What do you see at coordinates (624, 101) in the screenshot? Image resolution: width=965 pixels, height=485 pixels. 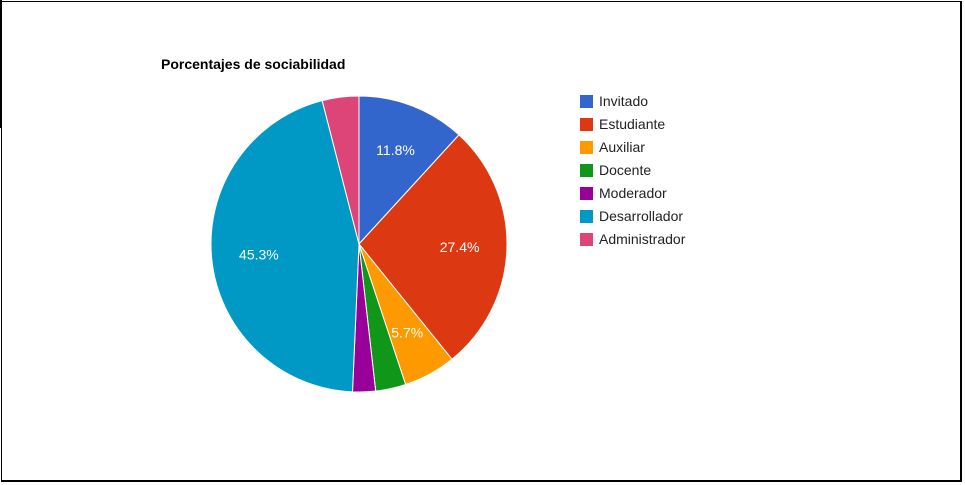 I see `legend-label: Invitado` at bounding box center [624, 101].